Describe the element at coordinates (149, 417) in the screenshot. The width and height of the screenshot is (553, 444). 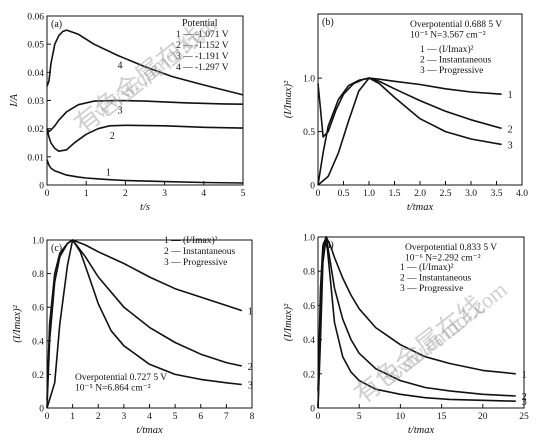
I see `panel-3-x-tick-label: 4` at that location.